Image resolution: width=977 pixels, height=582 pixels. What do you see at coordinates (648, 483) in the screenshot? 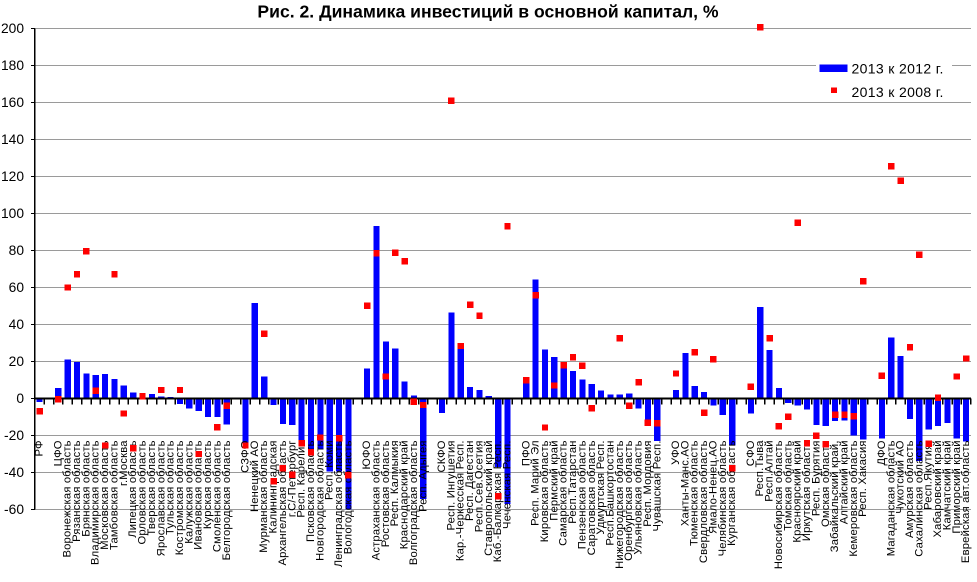
I see `svg-text: Респ. Мордовия` at bounding box center [648, 483].